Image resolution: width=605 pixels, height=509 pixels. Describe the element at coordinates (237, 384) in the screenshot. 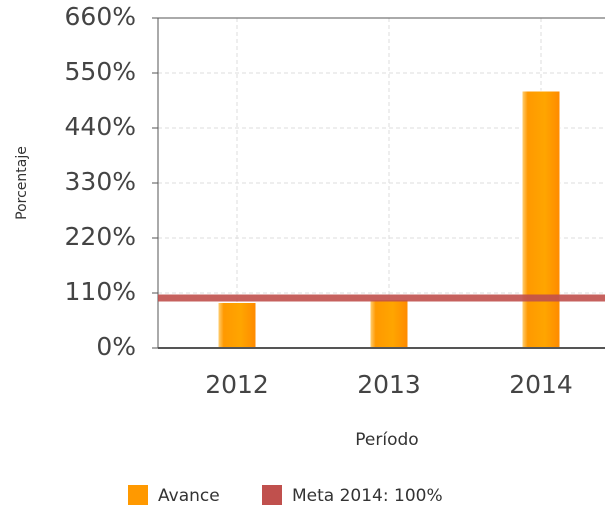

I see `x-tick-label: 2012` at that location.